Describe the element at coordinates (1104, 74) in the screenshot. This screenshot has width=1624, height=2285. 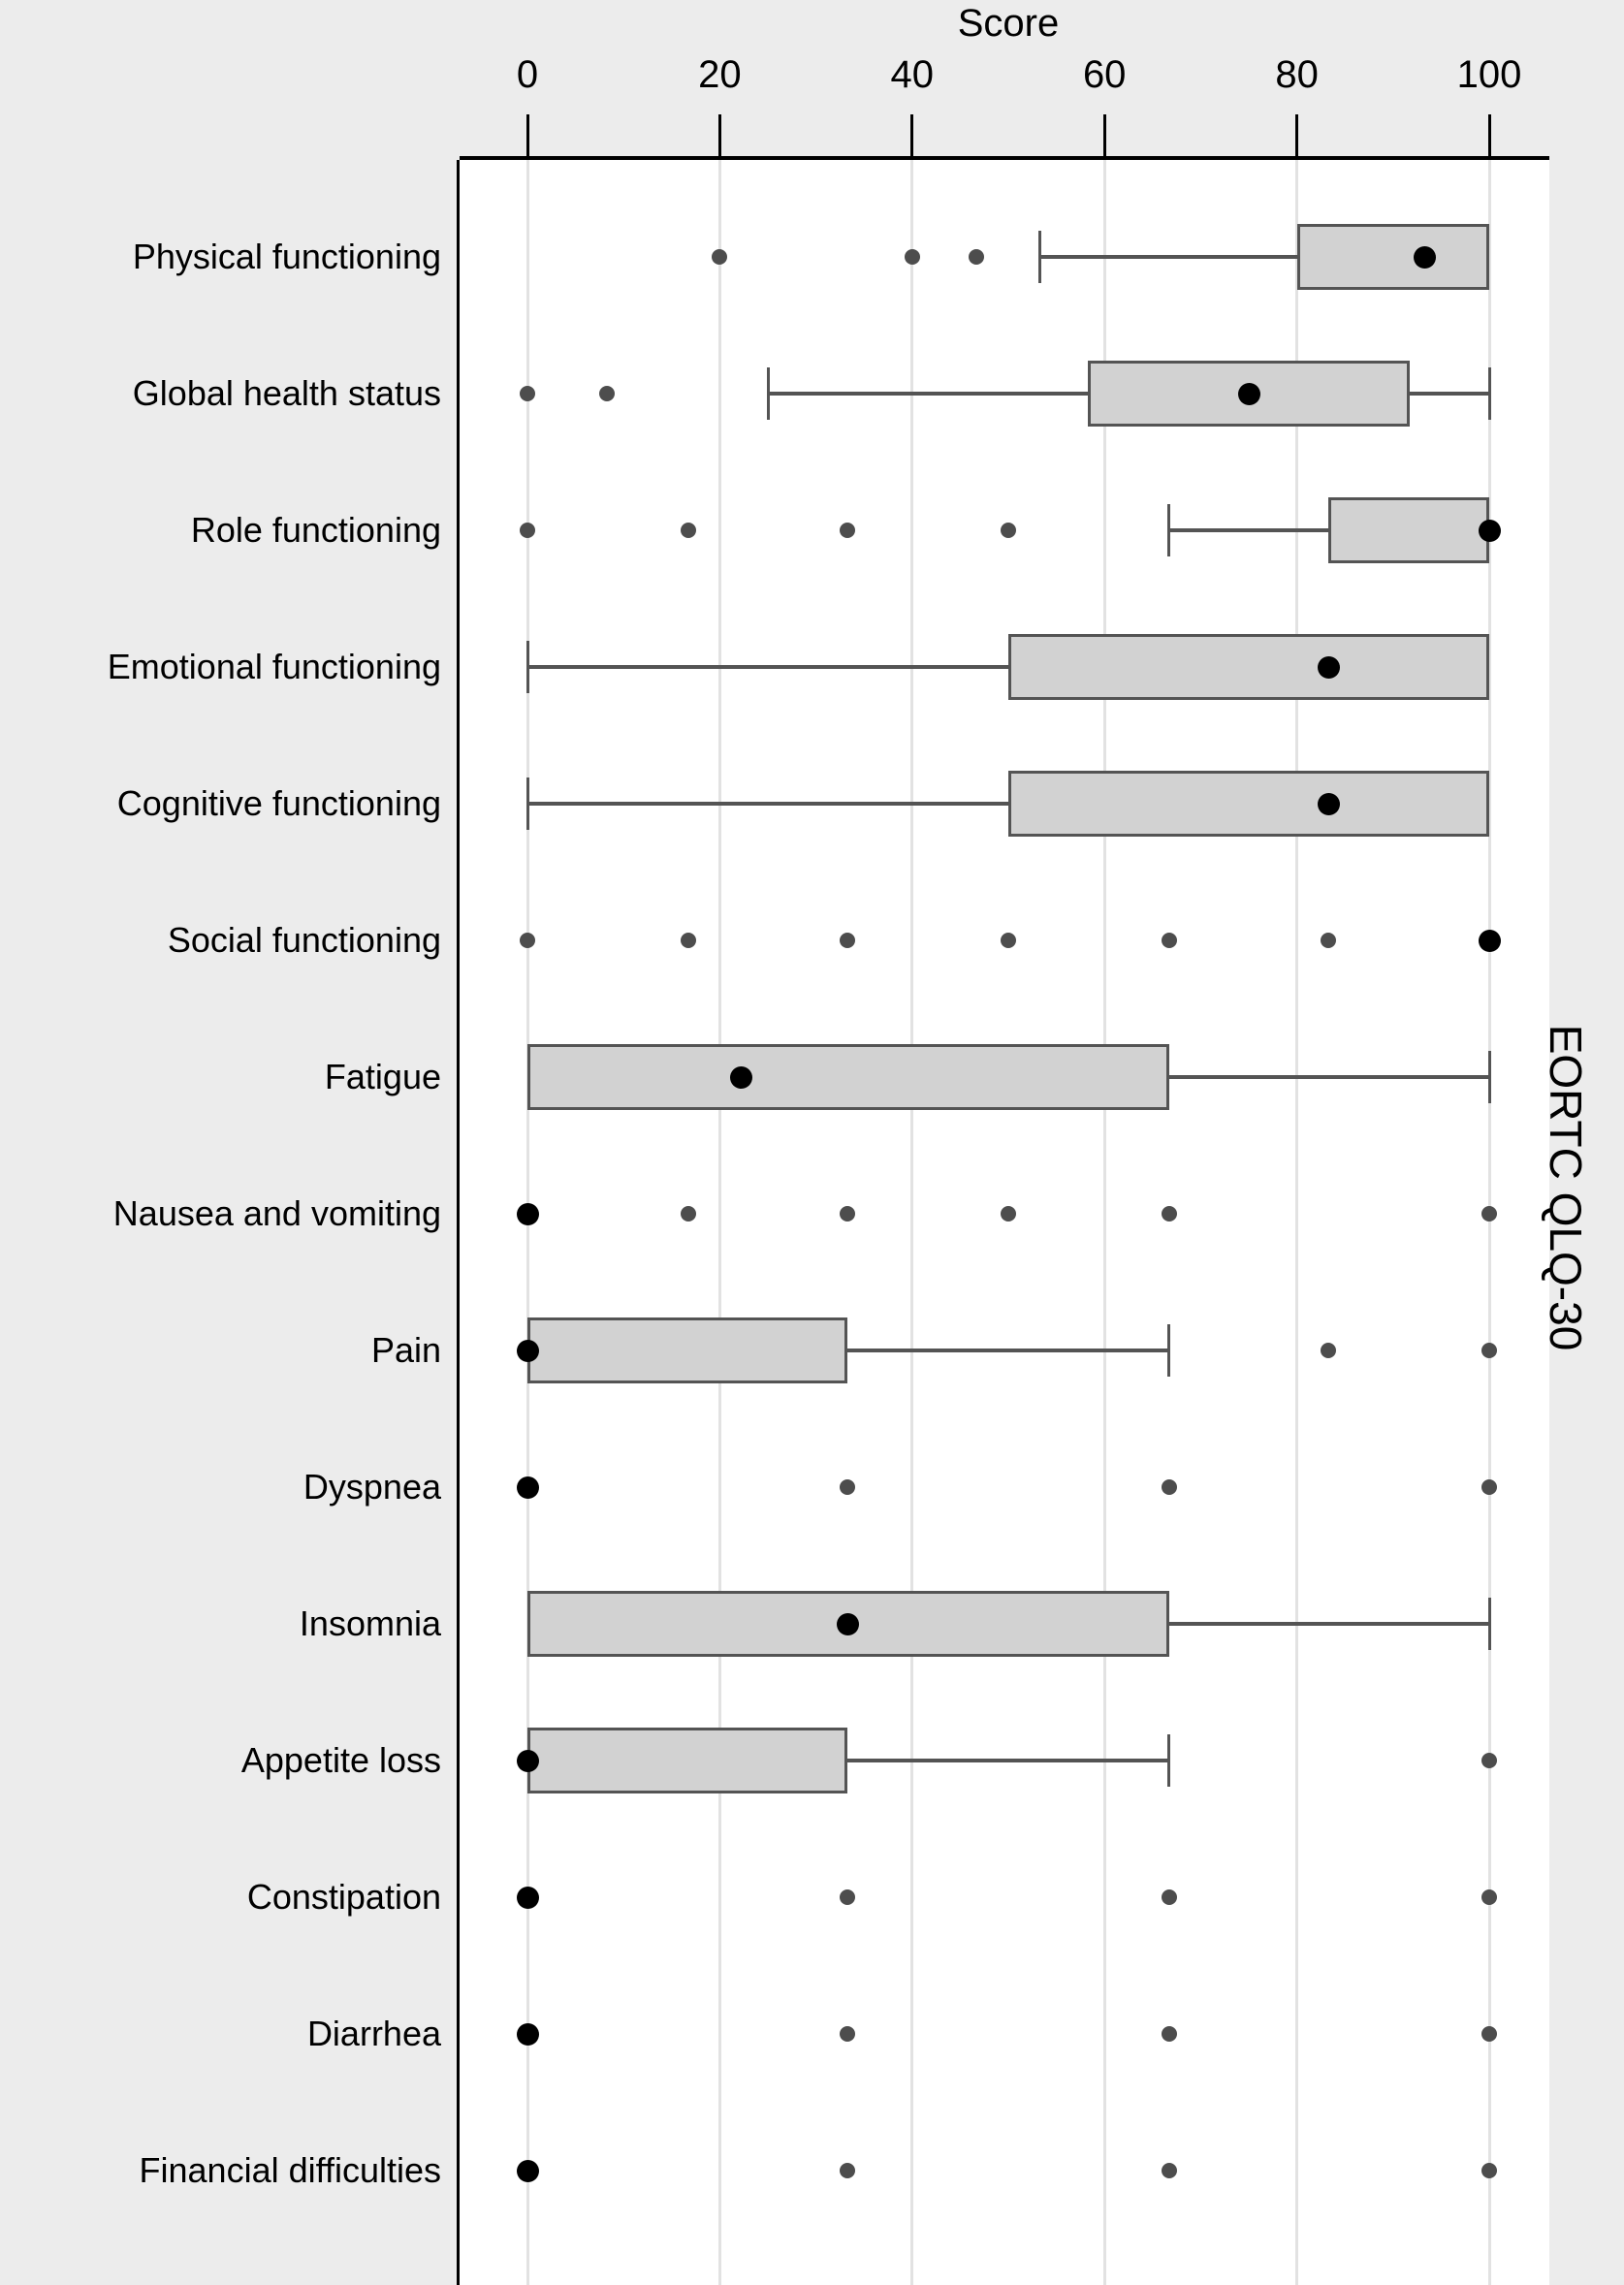
I see `tick-label: 60` at that location.